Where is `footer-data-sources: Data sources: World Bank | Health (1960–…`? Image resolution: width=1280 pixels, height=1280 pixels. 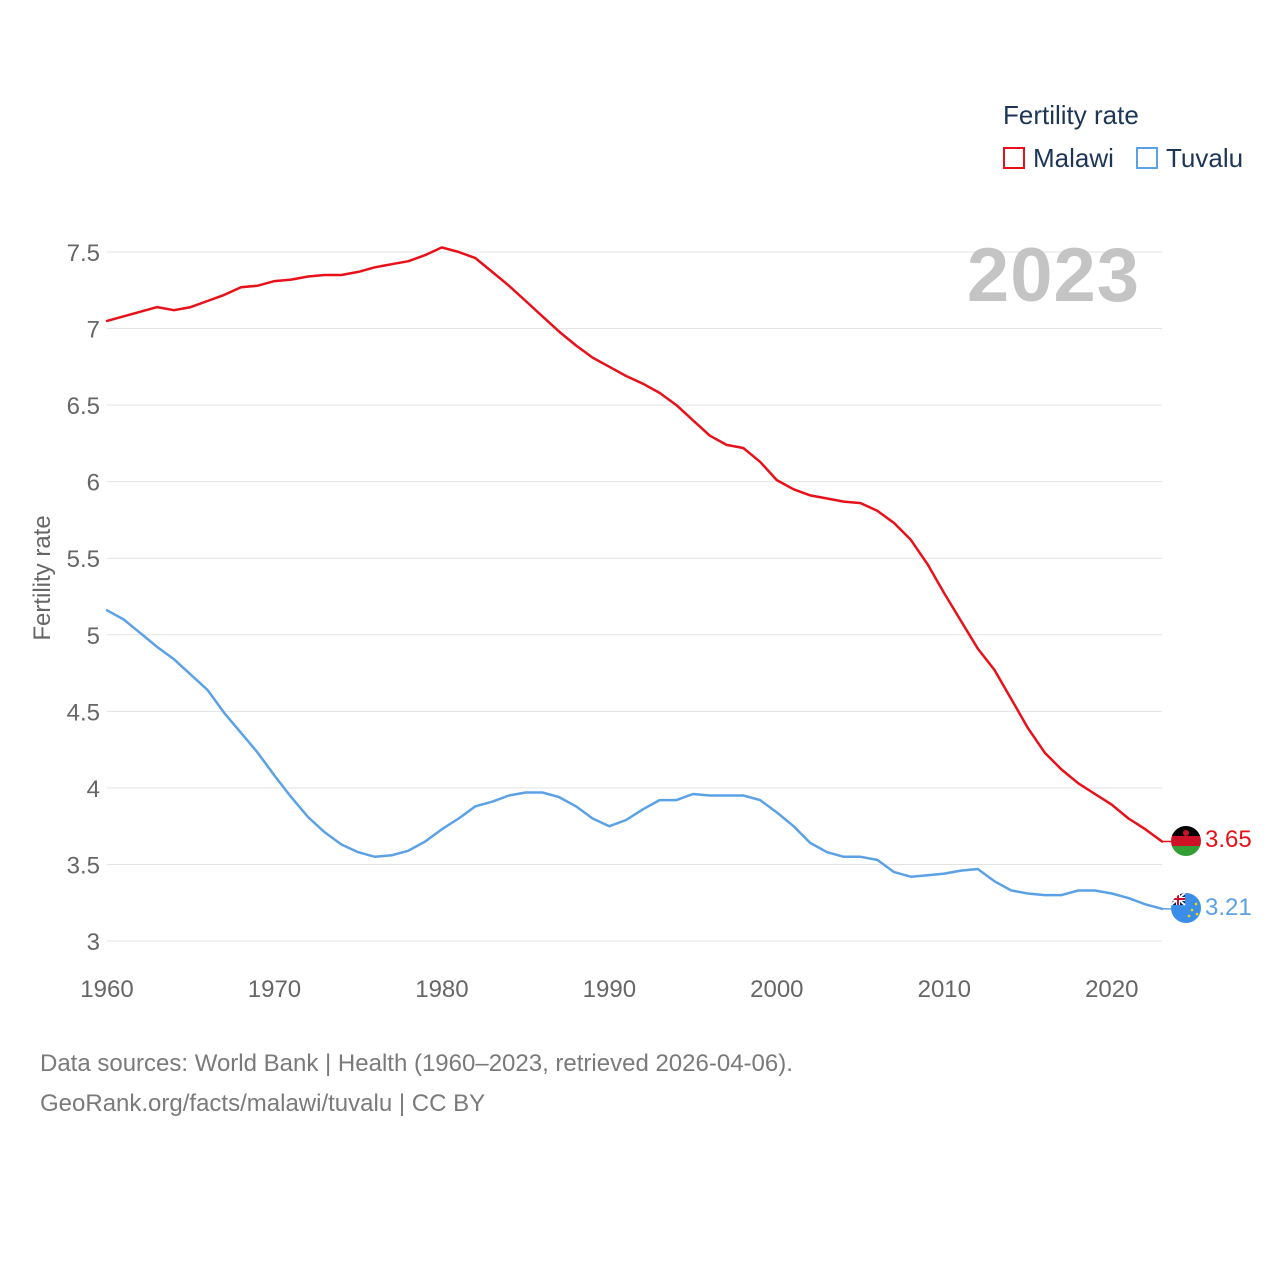 footer-data-sources: Data sources: World Bank | Health (1960–… is located at coordinates (416, 1063).